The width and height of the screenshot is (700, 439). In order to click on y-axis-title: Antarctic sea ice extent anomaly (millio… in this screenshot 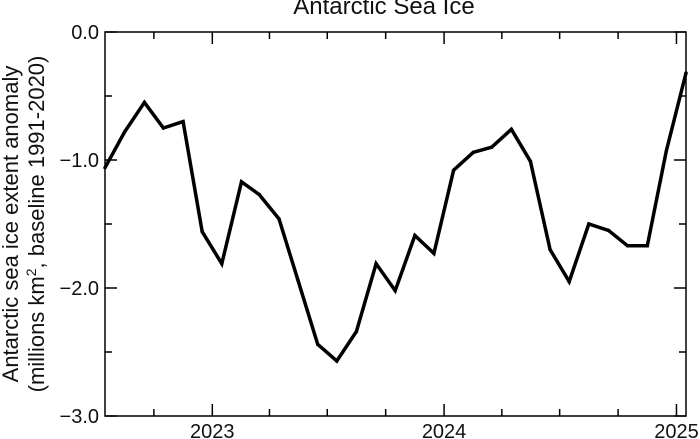, I will do `click(24, 224)`.